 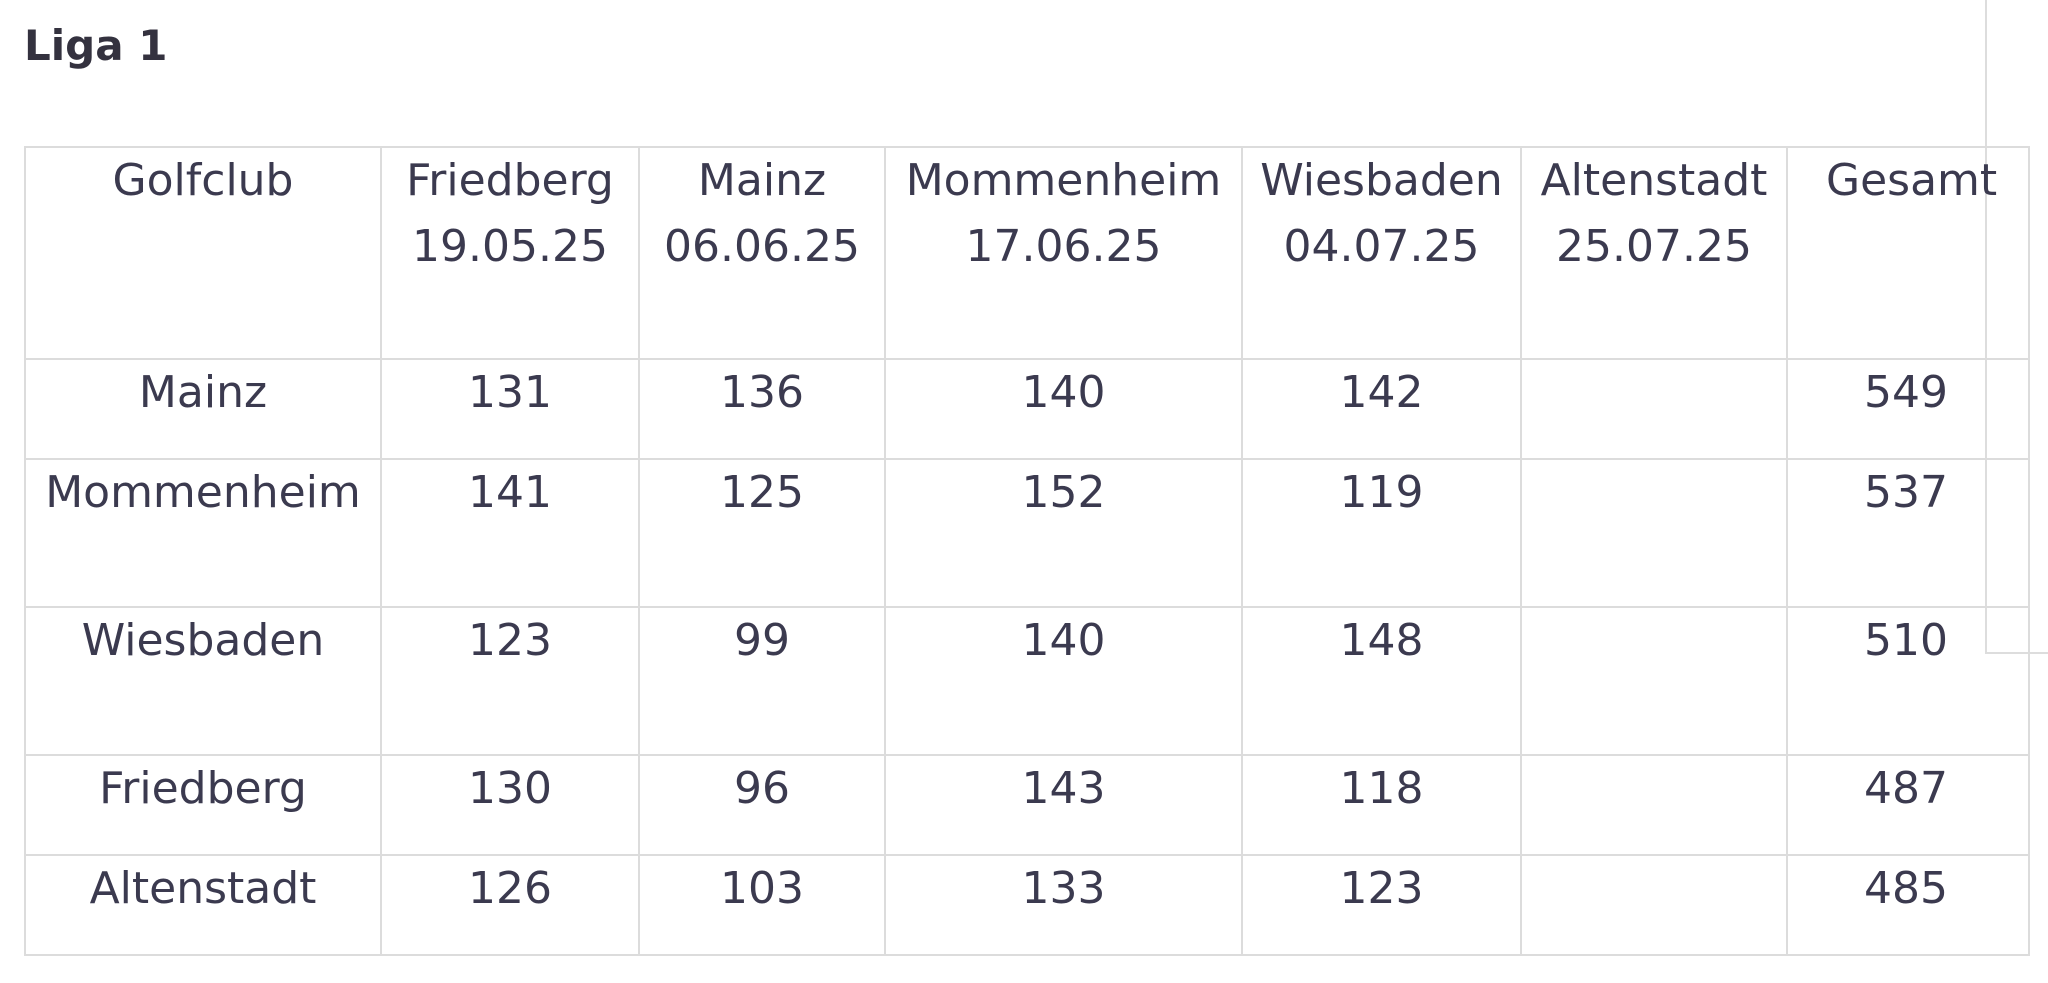 I want to click on column-header-wiesbaden: Wiesbaden 04.07.25, so click(x=1381, y=253).